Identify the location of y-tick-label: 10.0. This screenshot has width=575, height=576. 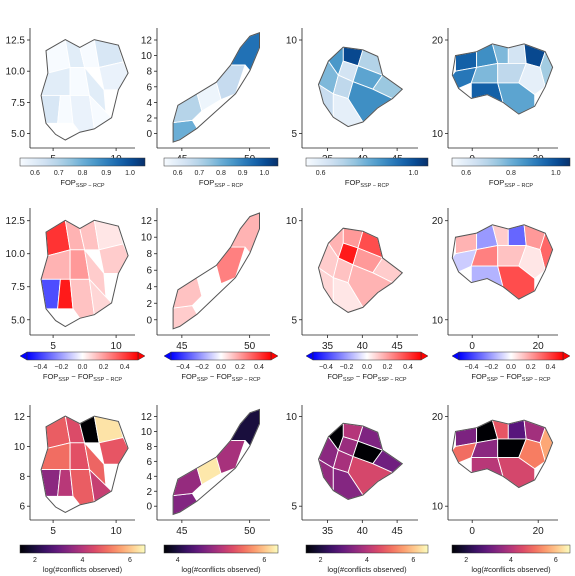
(16, 72).